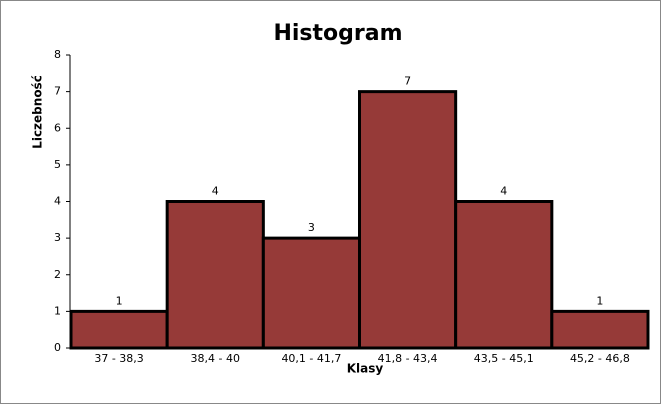 The image size is (661, 404). What do you see at coordinates (311, 227) in the screenshot?
I see `data-label: 3` at bounding box center [311, 227].